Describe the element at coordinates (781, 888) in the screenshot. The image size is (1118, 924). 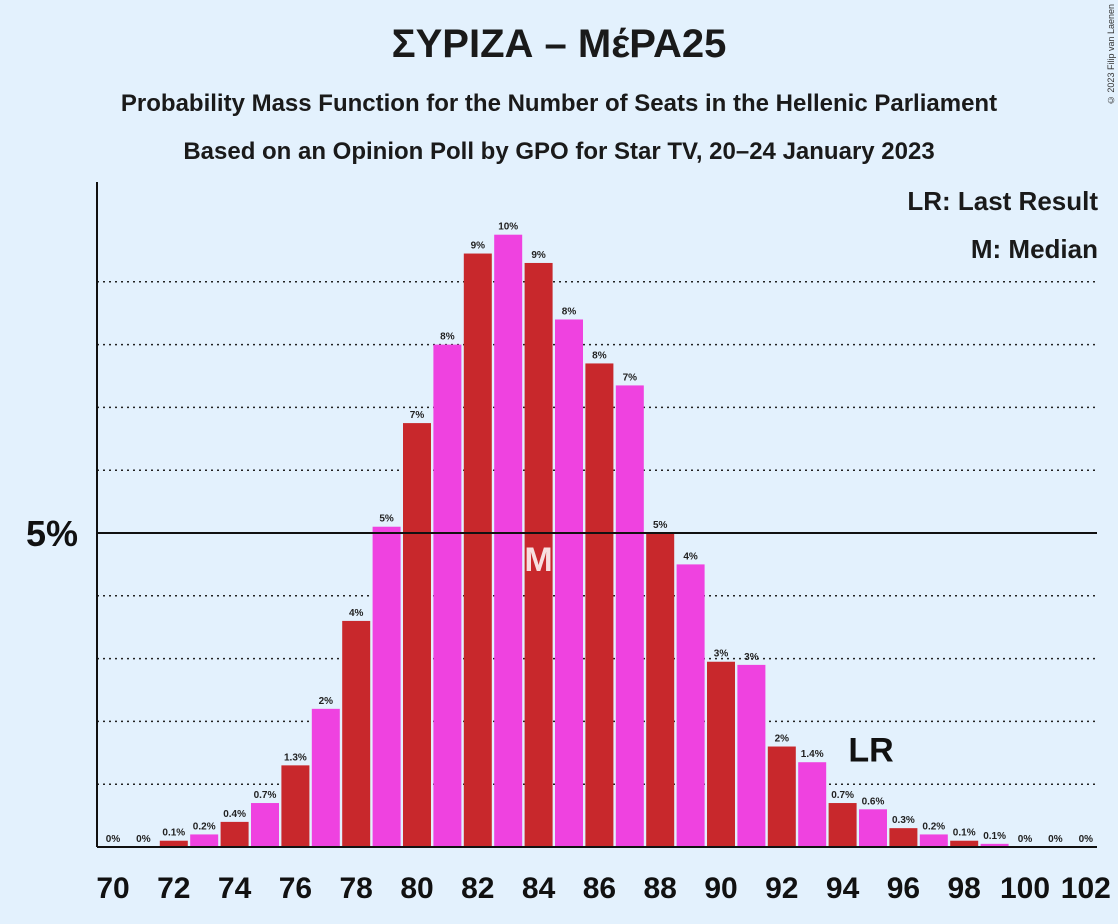
I see `x-tick-label: 92` at that location.